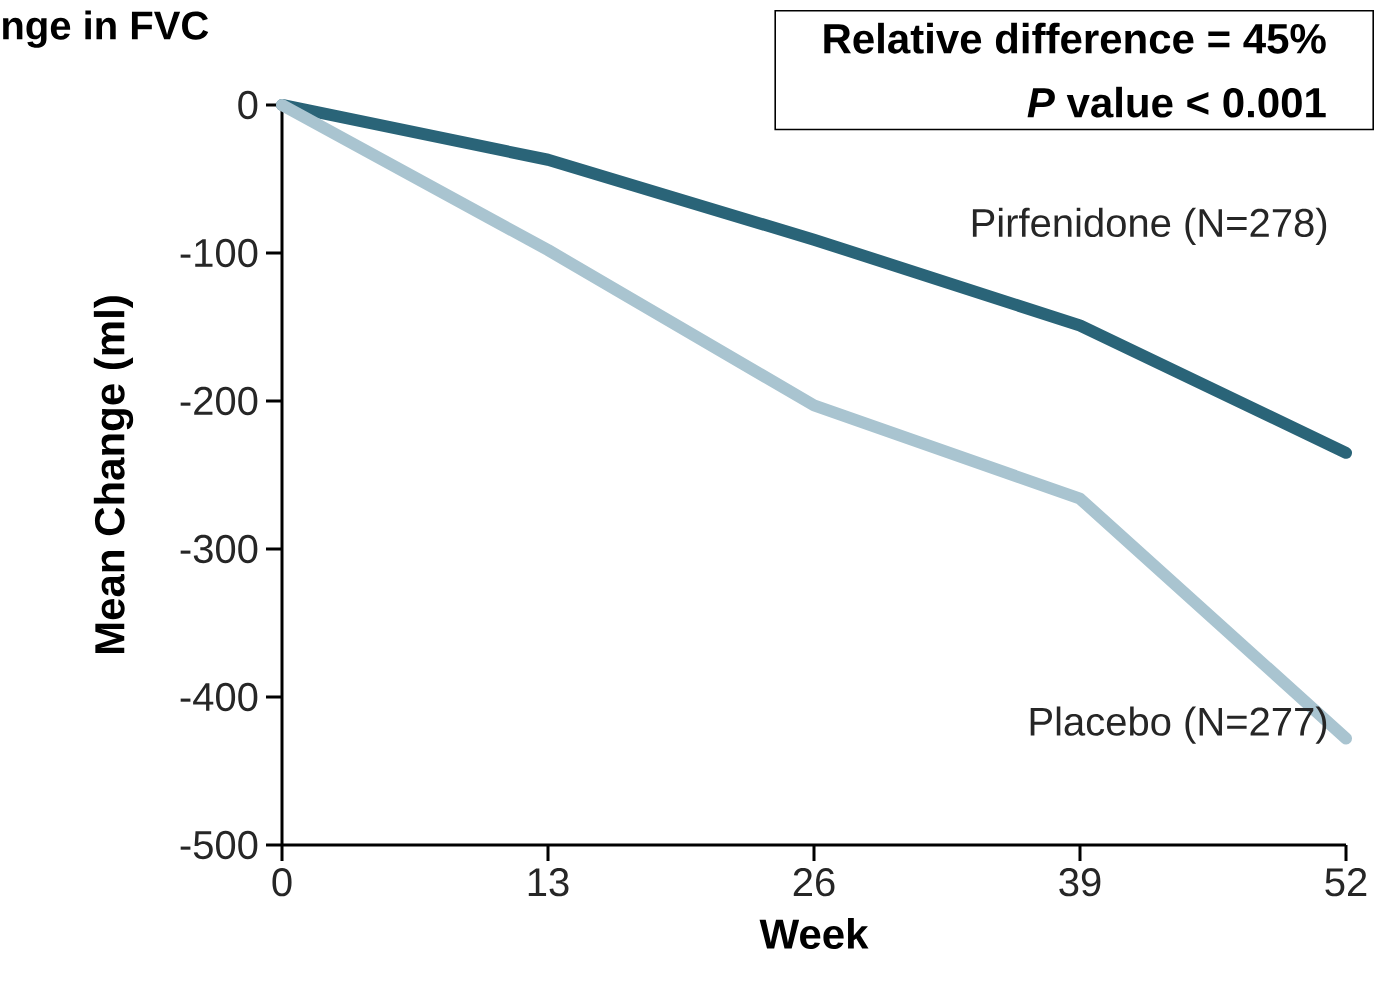  I want to click on x-tick-label: 0, so click(282, 882).